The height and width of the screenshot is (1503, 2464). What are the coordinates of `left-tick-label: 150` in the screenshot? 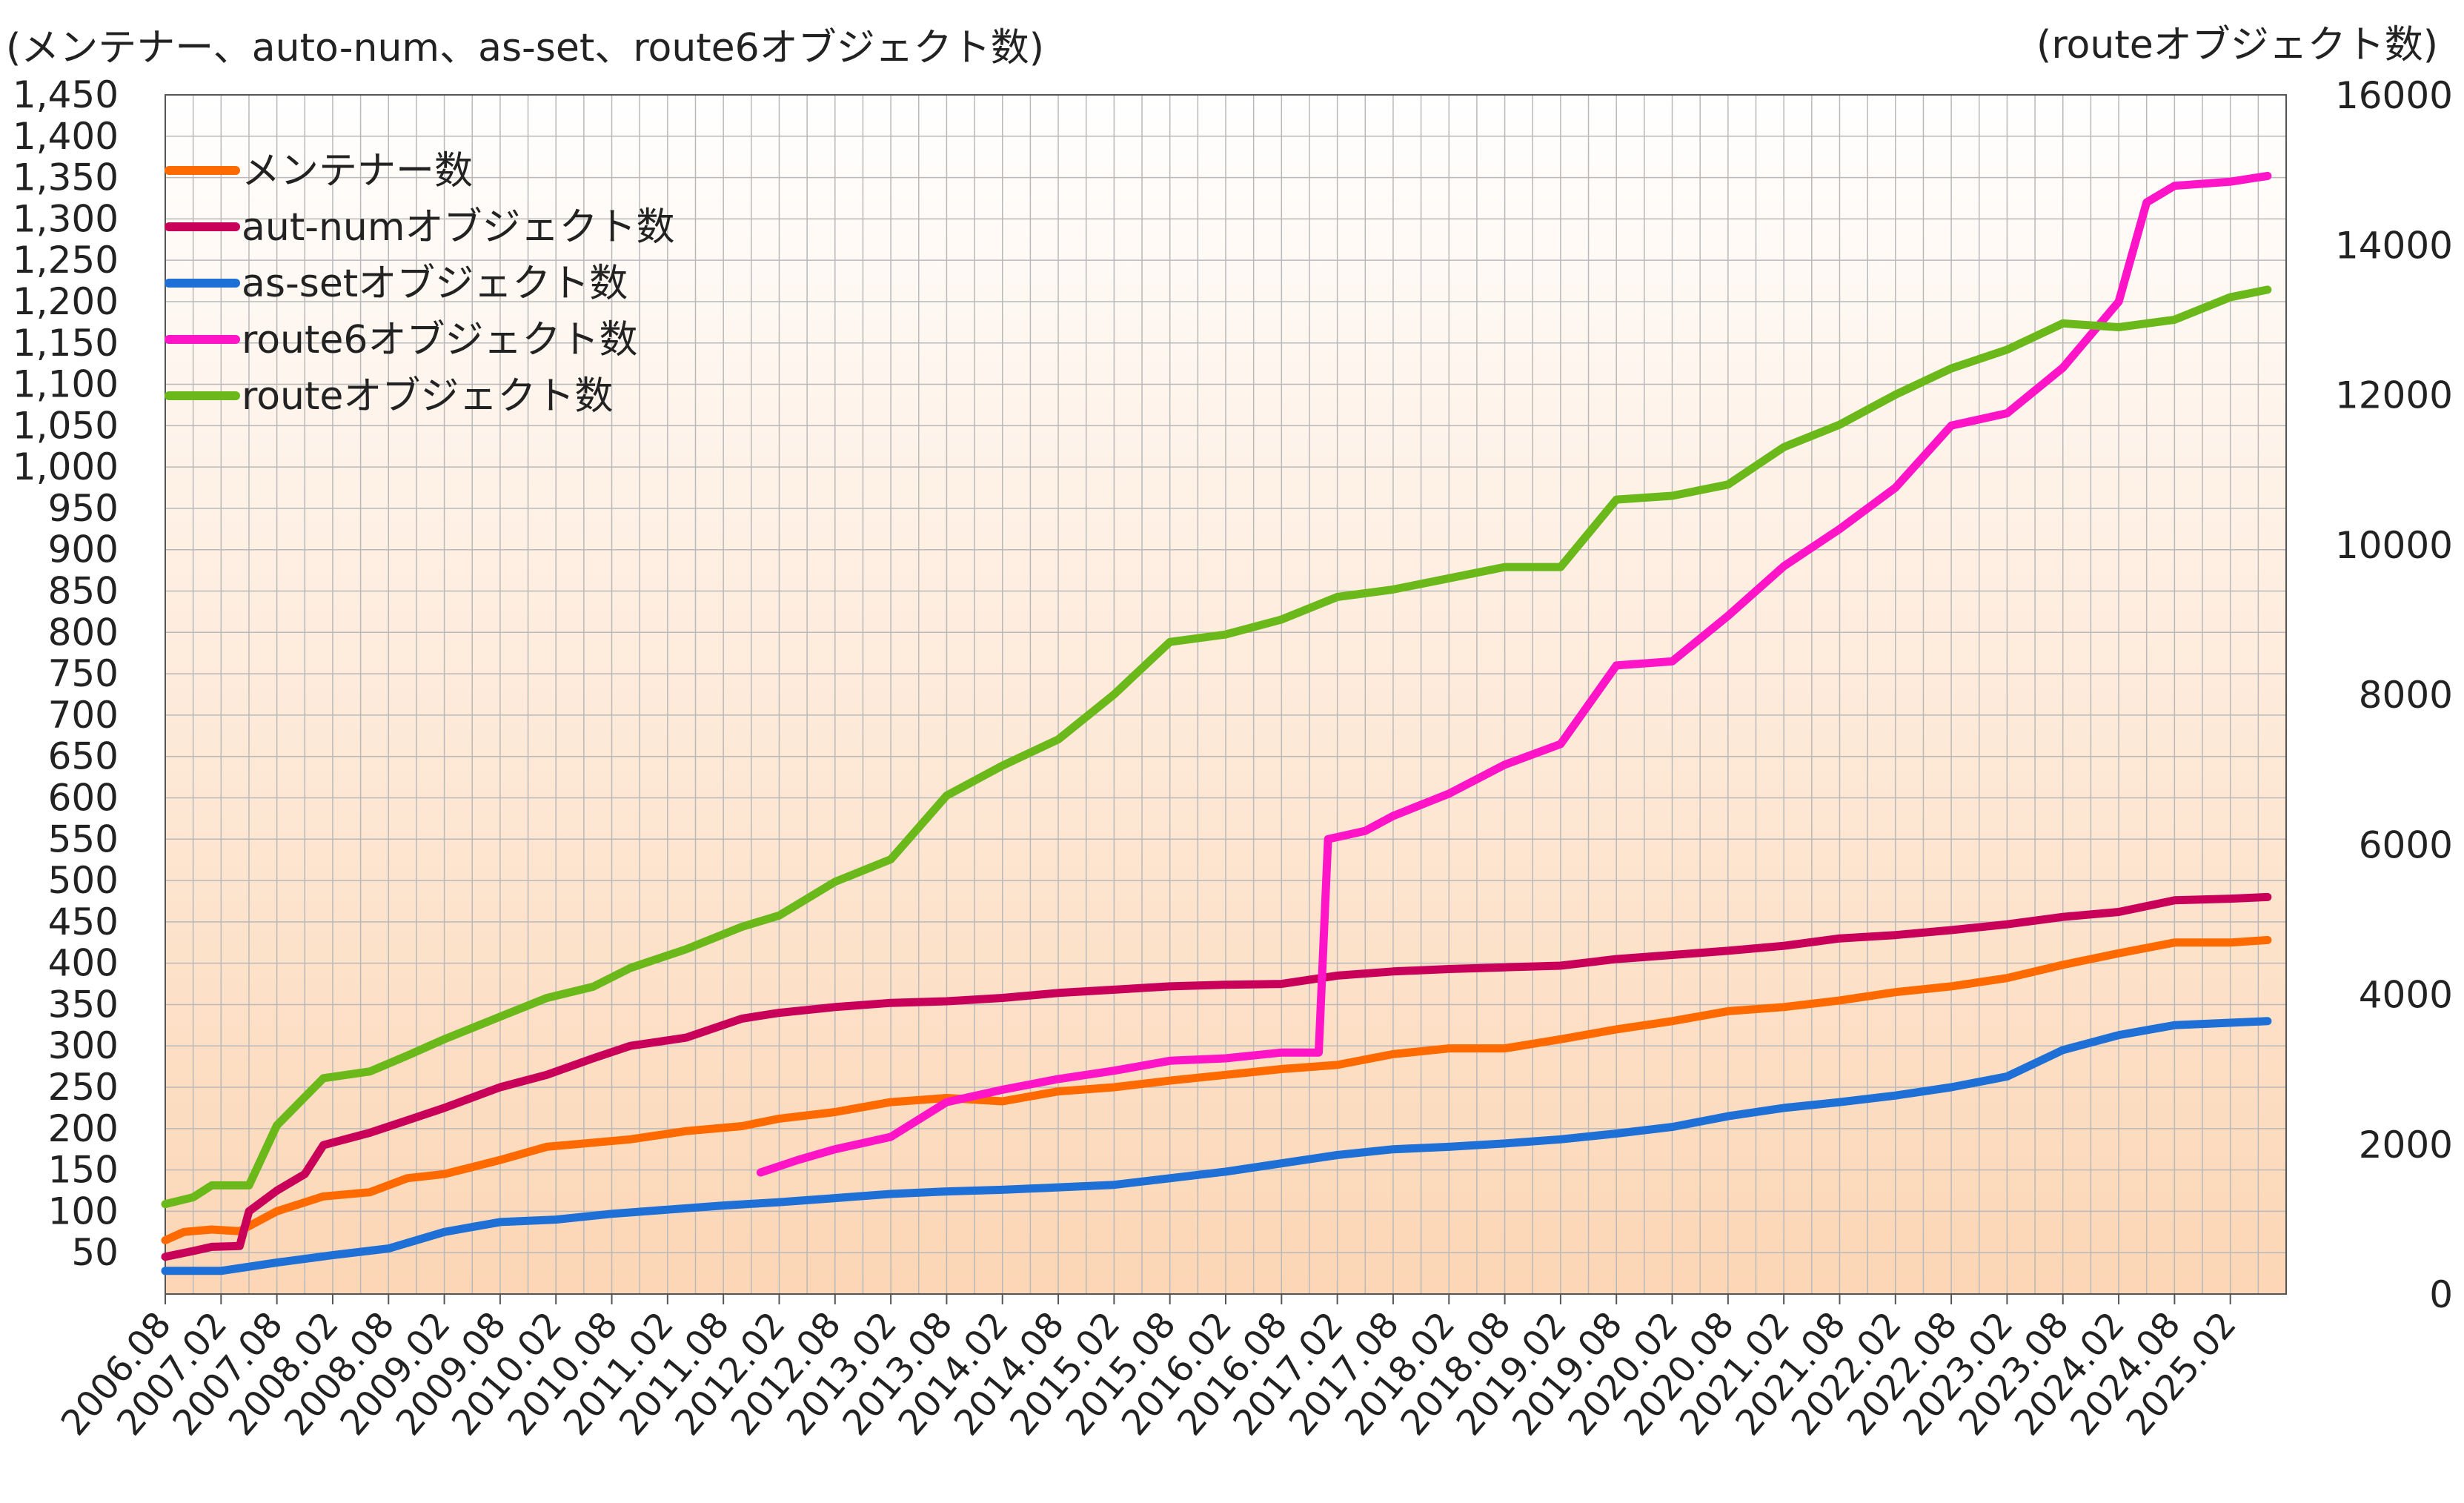 It's located at (83, 1170).